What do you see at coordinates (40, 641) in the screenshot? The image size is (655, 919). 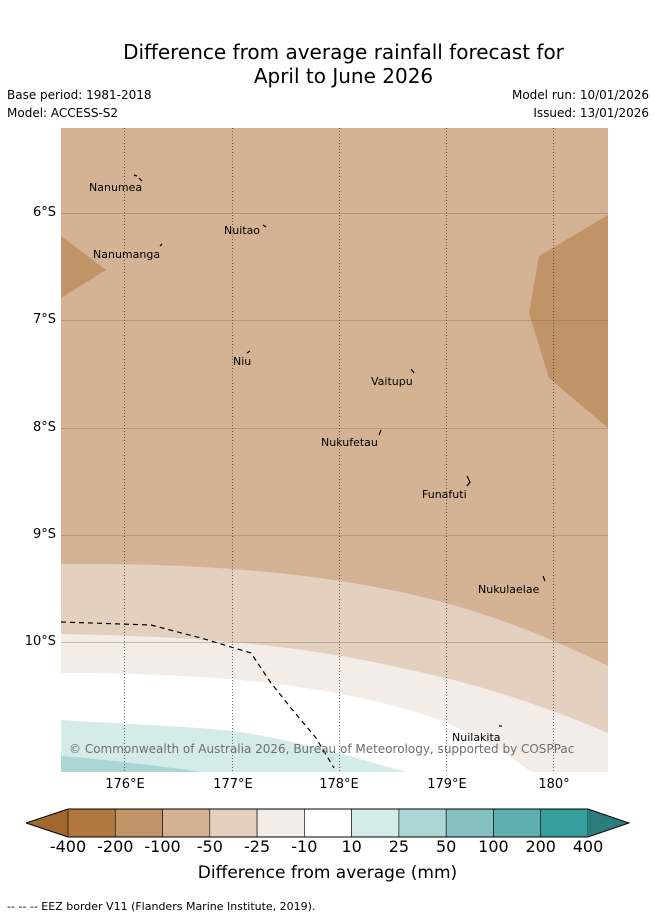 I see `lat-label-10s: 10°S` at bounding box center [40, 641].